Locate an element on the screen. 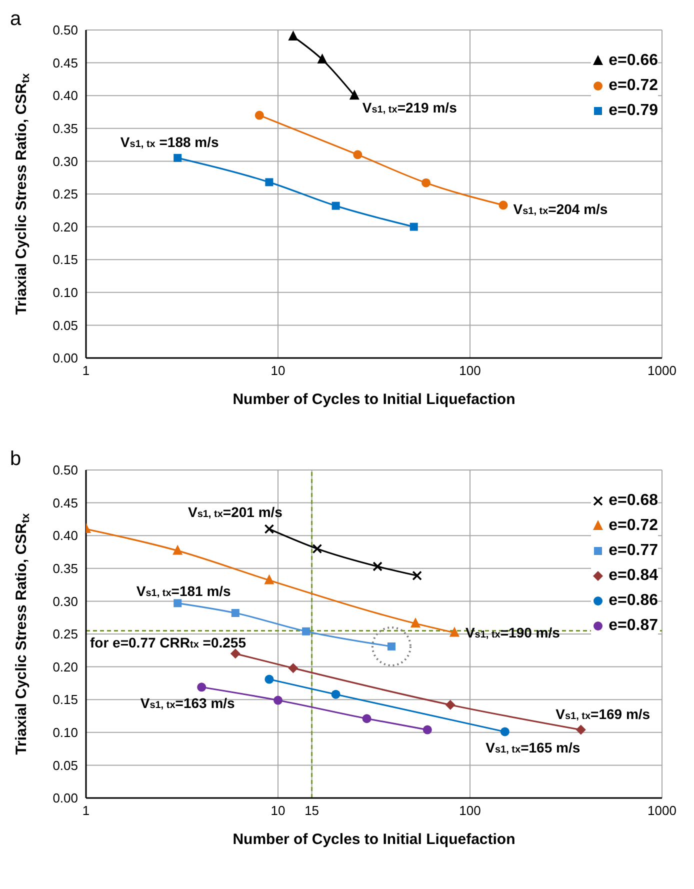  annotation: V$_{s1, tx}$=219 m/s is located at coordinates (410, 108).